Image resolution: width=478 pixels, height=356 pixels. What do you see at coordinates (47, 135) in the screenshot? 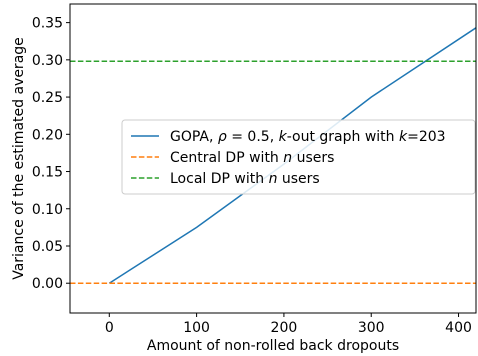
I see `y-tick-label: 0.20` at bounding box center [47, 135].